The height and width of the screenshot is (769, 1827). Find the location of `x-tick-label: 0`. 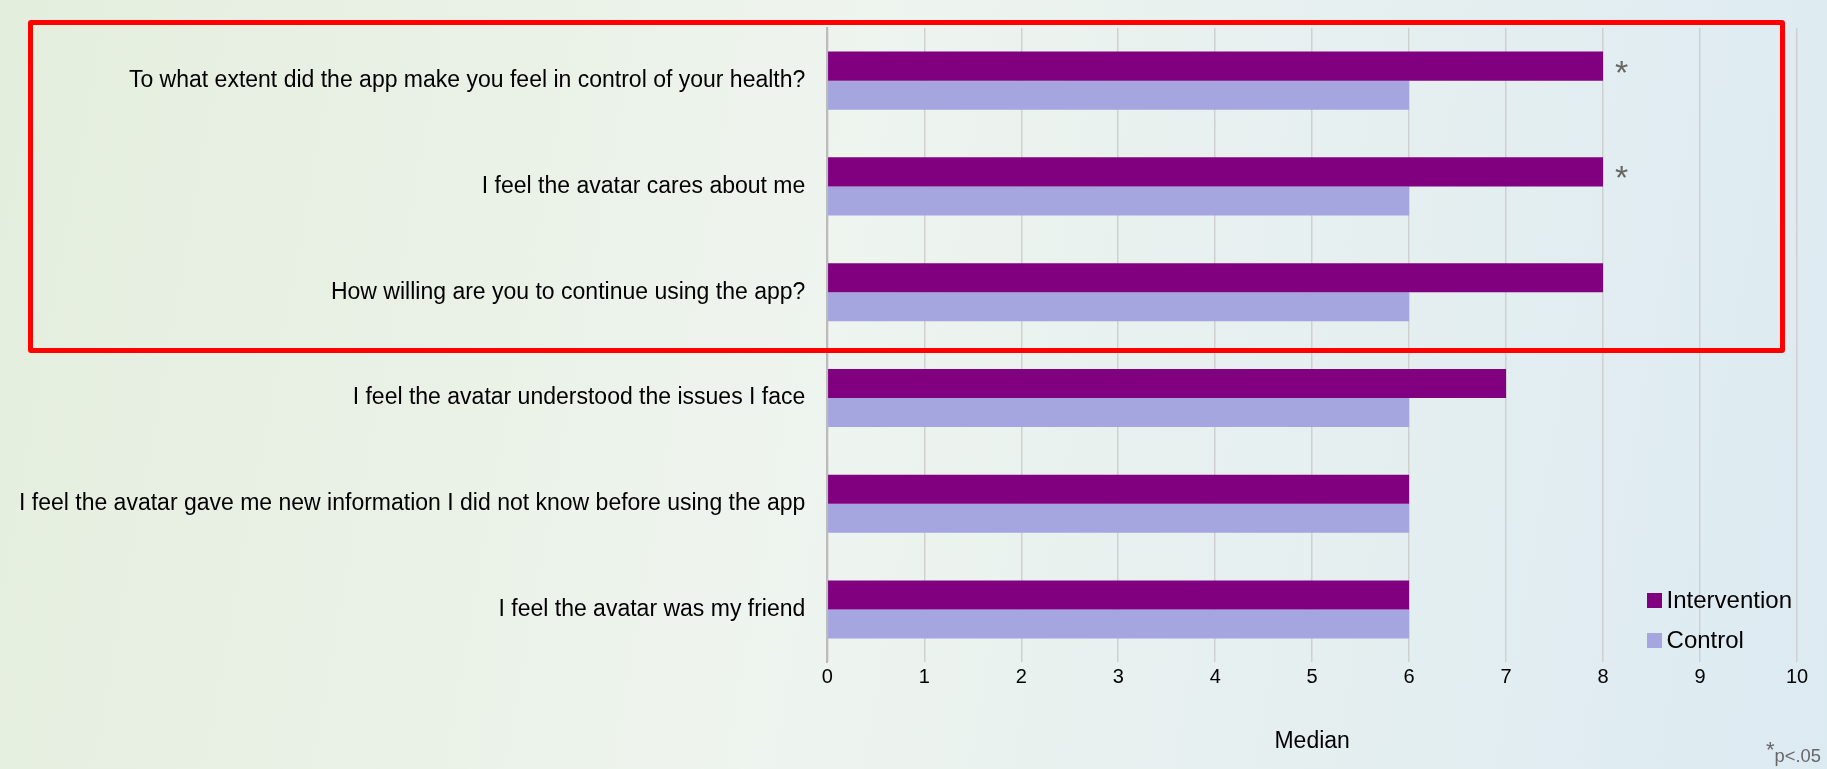

x-tick-label: 0 is located at coordinates (827, 675).